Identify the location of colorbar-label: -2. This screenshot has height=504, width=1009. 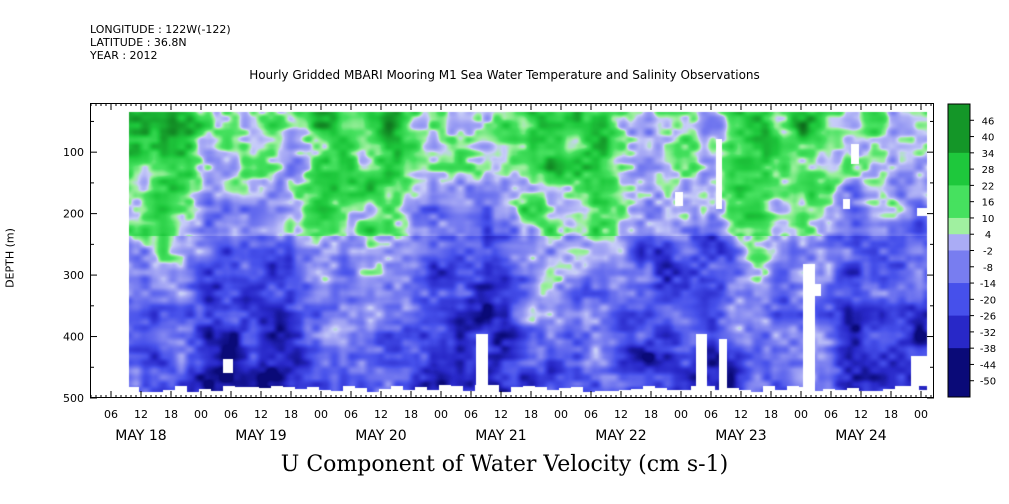
(988, 252).